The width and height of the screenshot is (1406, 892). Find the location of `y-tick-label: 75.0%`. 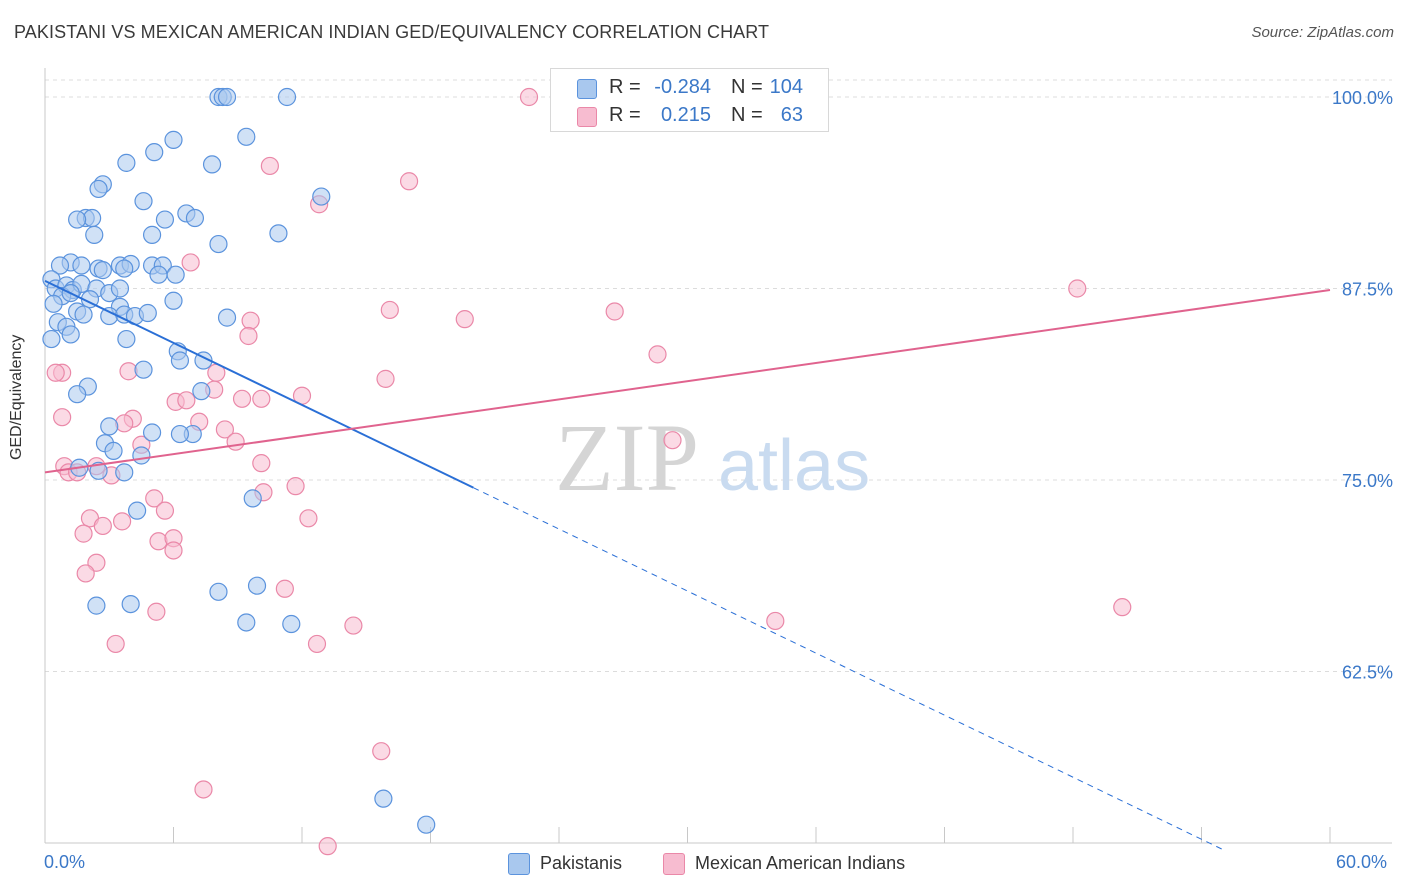

y-tick-label: 75.0% is located at coordinates (1367, 481).